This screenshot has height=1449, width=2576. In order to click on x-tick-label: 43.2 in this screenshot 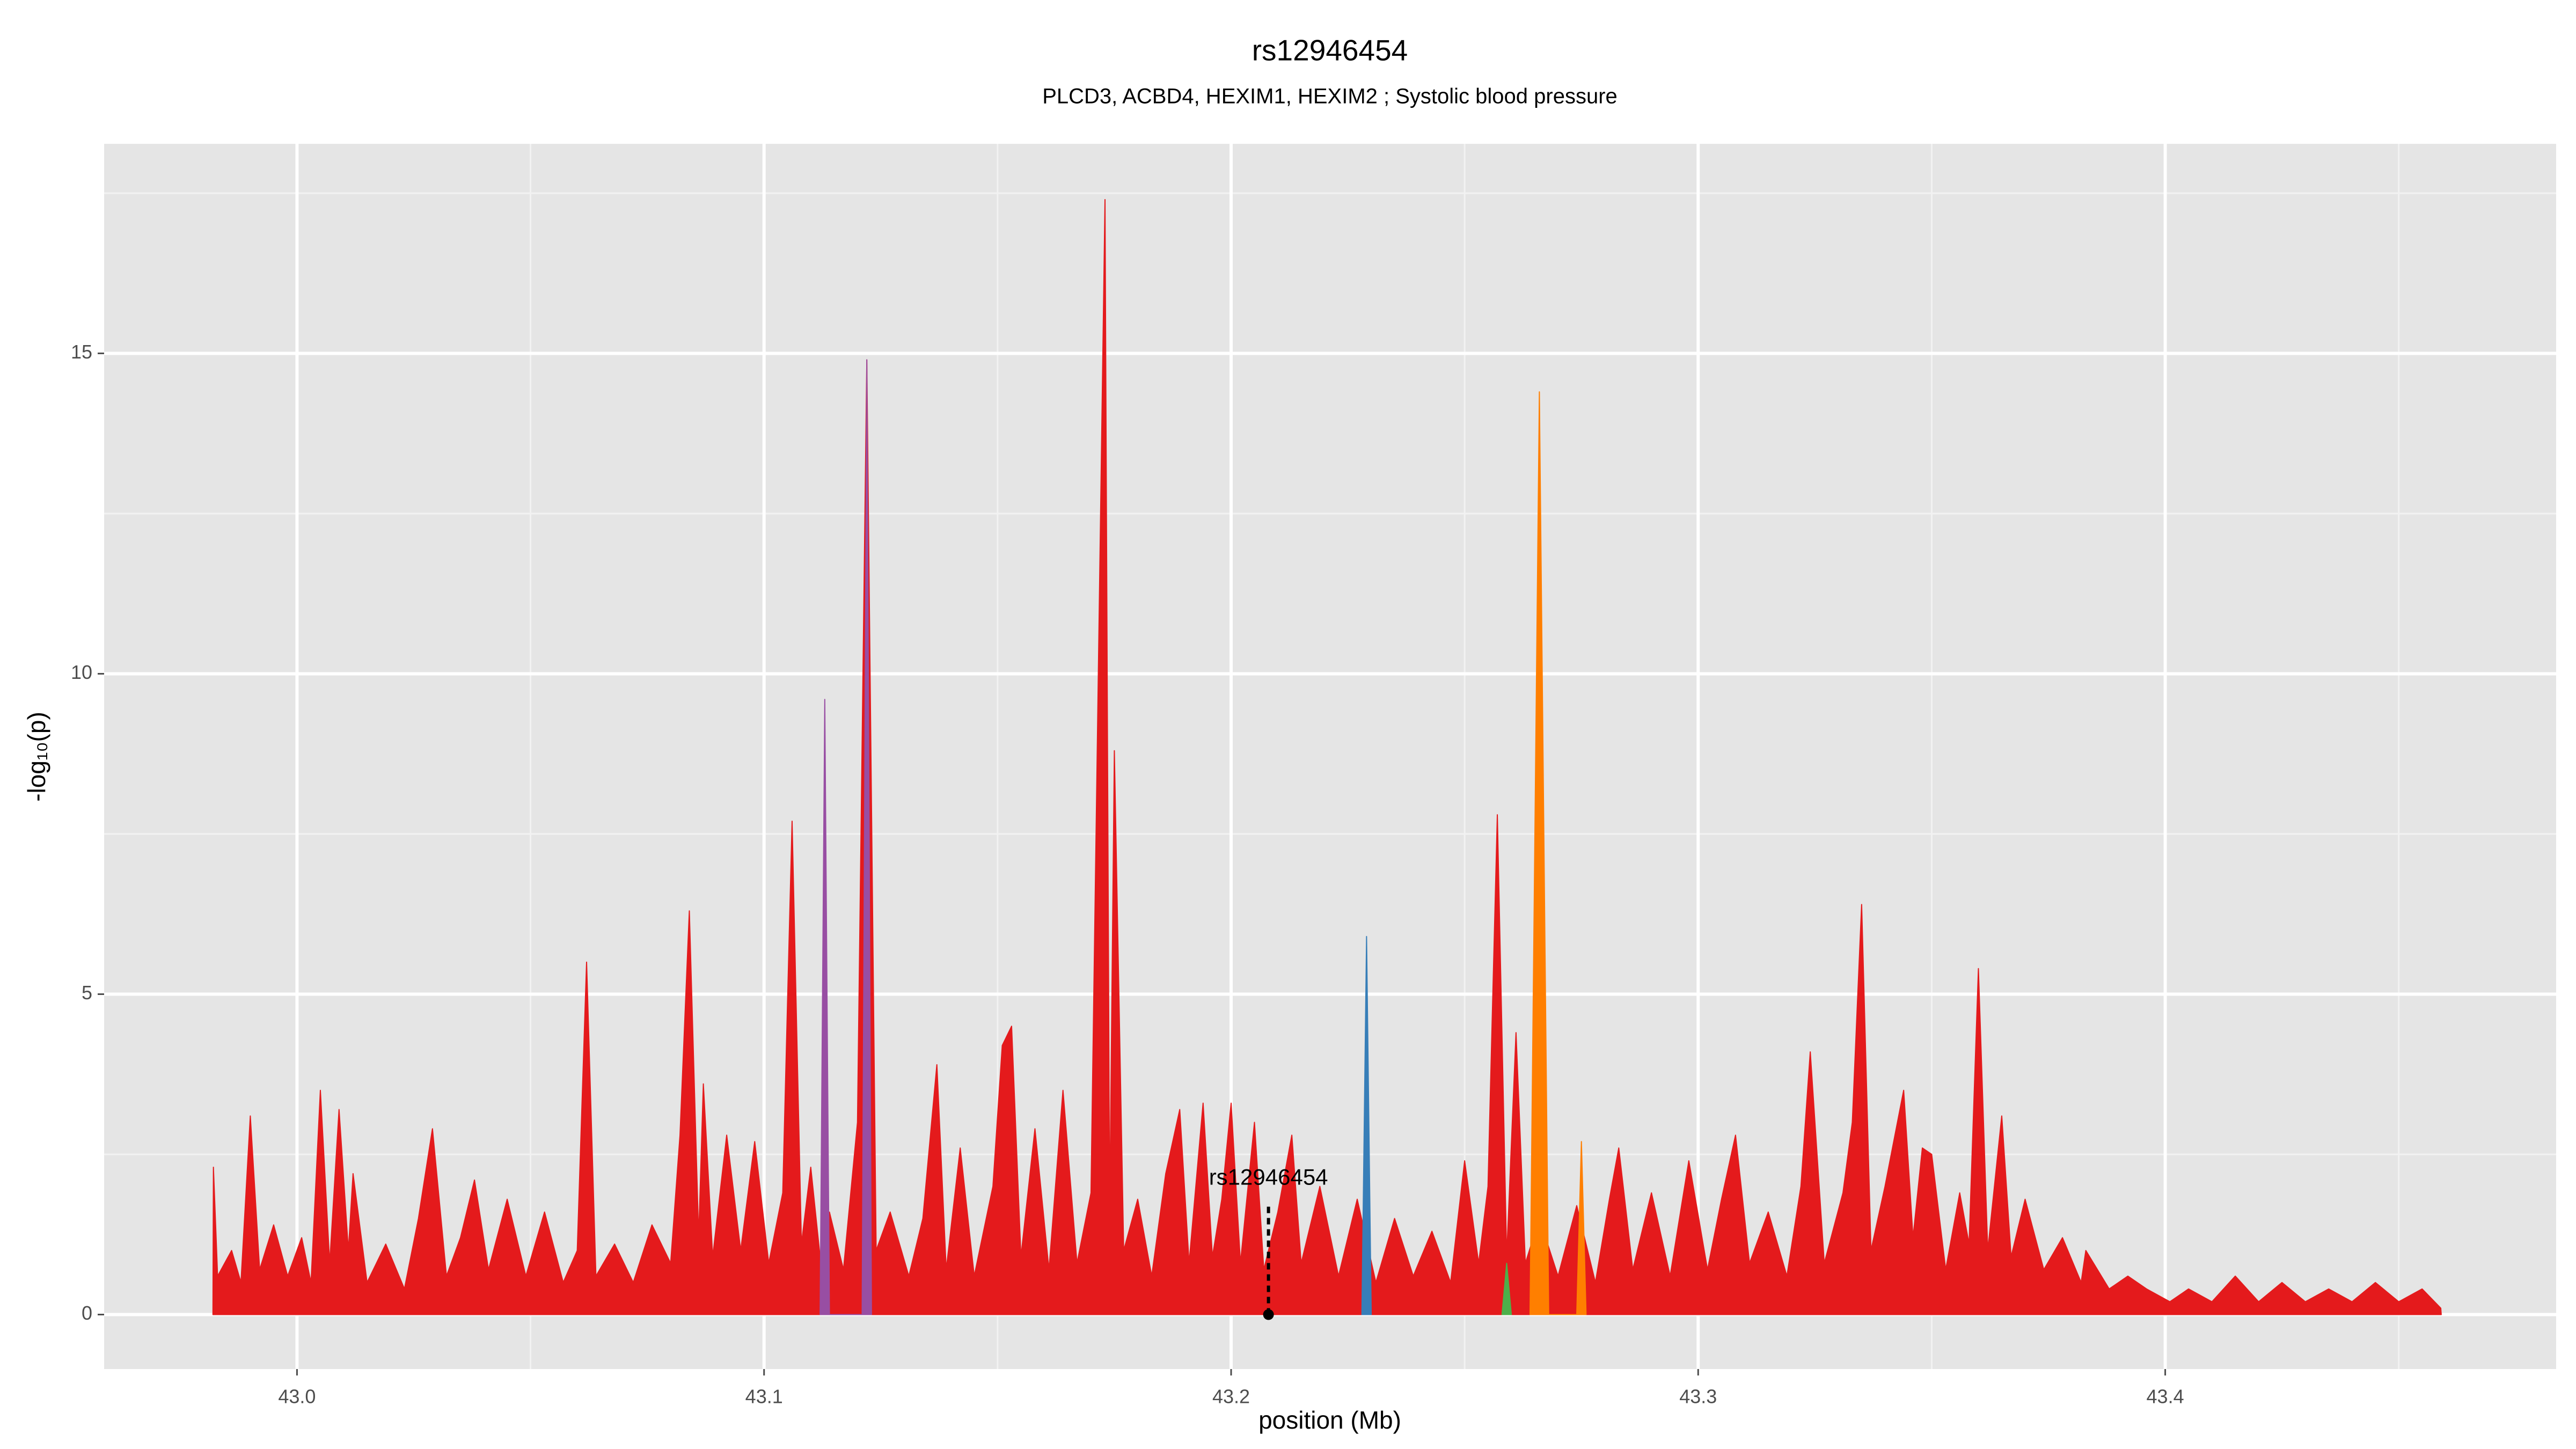, I will do `click(1231, 1397)`.